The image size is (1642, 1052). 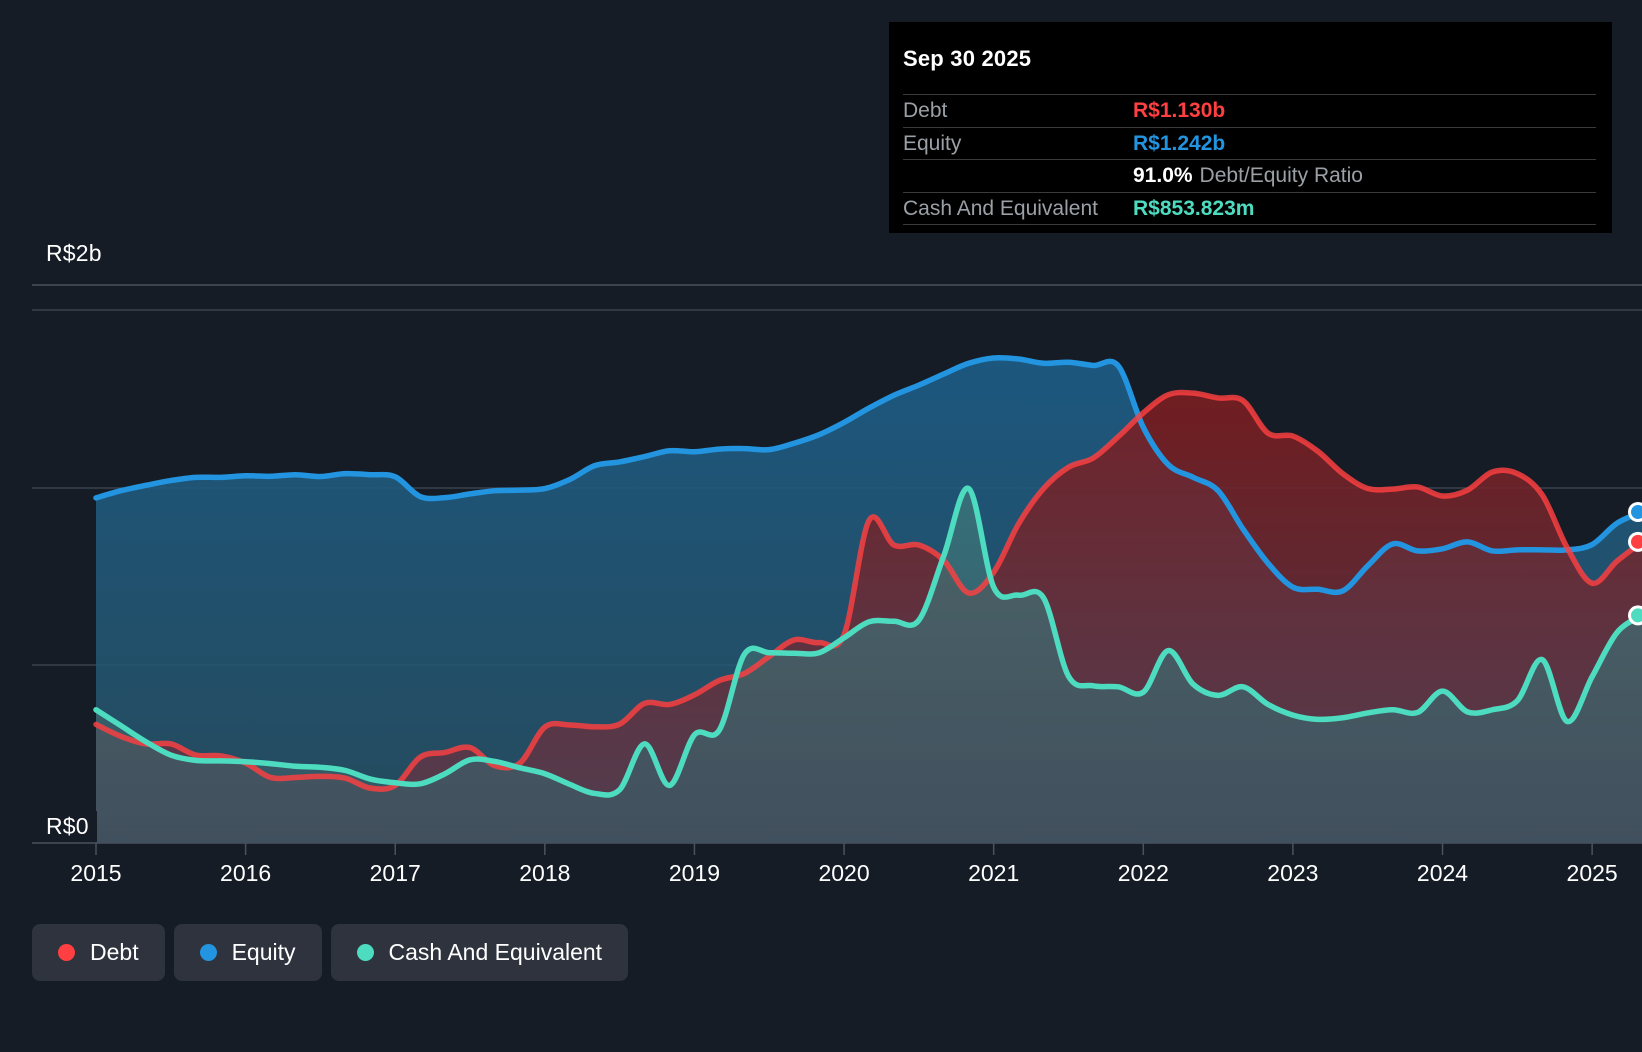 What do you see at coordinates (78, 253) in the screenshot?
I see `y-axis-label-top: R$2b` at bounding box center [78, 253].